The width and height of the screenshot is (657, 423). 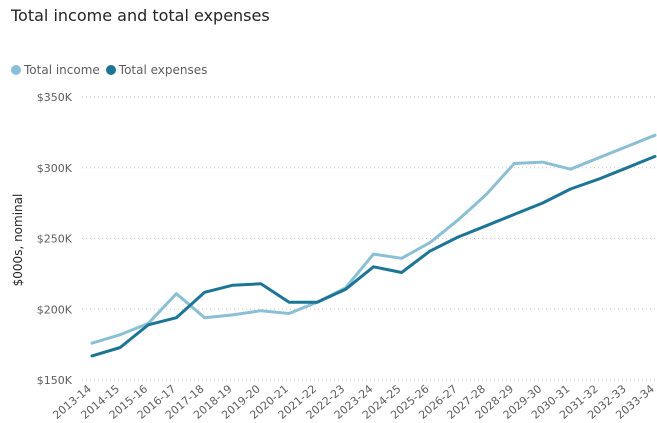 I want to click on y-tick-label: $350K, so click(x=55, y=97).